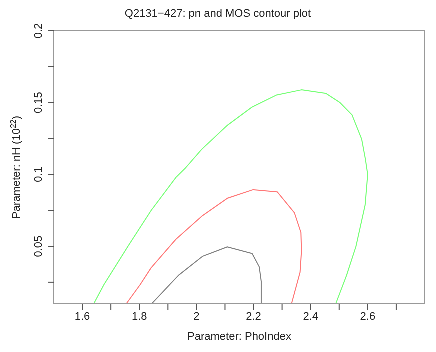 The image size is (436, 352). What do you see at coordinates (39, 247) in the screenshot?
I see `y-tick-label: 0.05` at bounding box center [39, 247].